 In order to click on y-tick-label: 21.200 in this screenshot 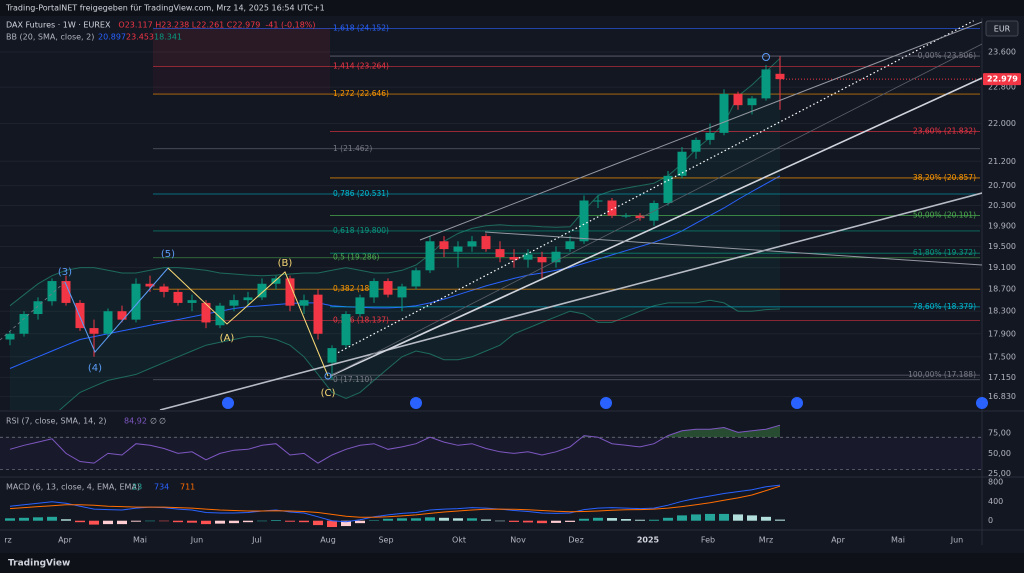, I will do `click(1002, 161)`.